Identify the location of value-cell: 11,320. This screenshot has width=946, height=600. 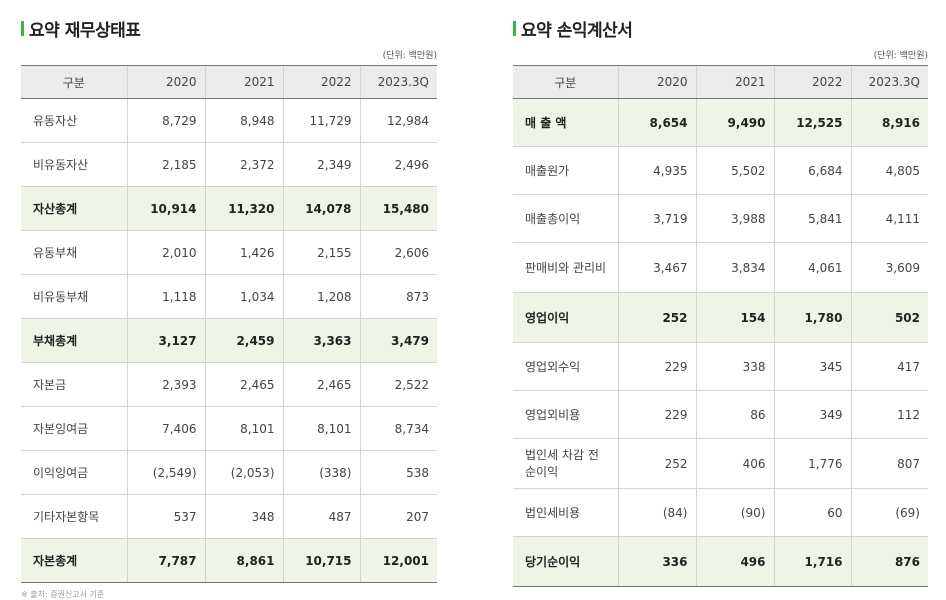
(243, 208).